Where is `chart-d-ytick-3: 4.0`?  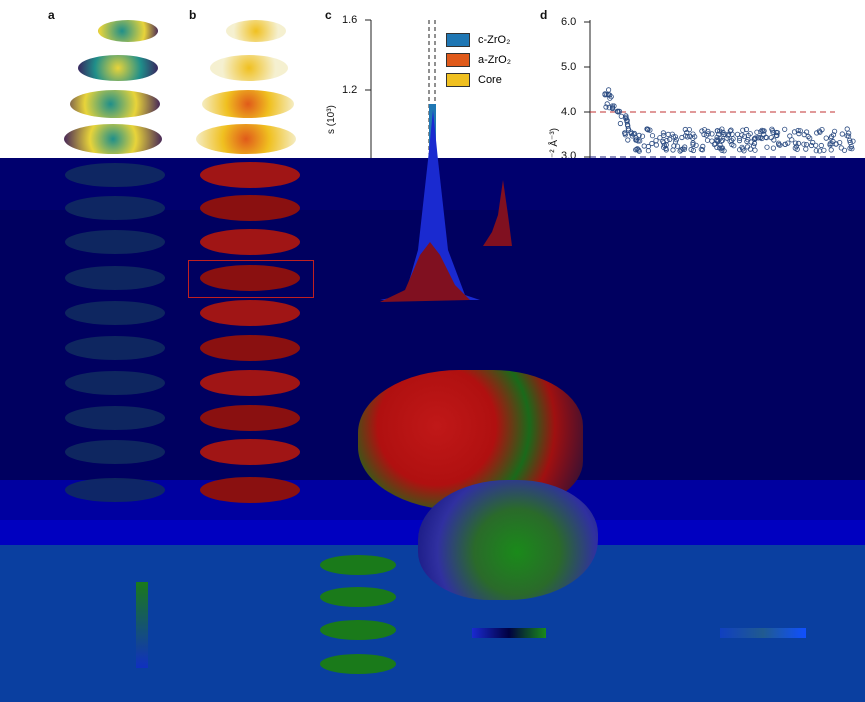 chart-d-ytick-3: 4.0 is located at coordinates (569, 112).